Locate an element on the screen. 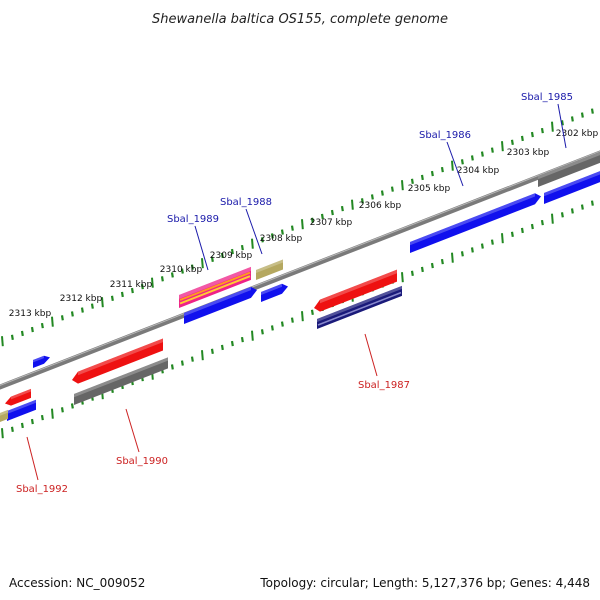  gene-label-sbal-1989: Sbal_1989 is located at coordinates (193, 242).